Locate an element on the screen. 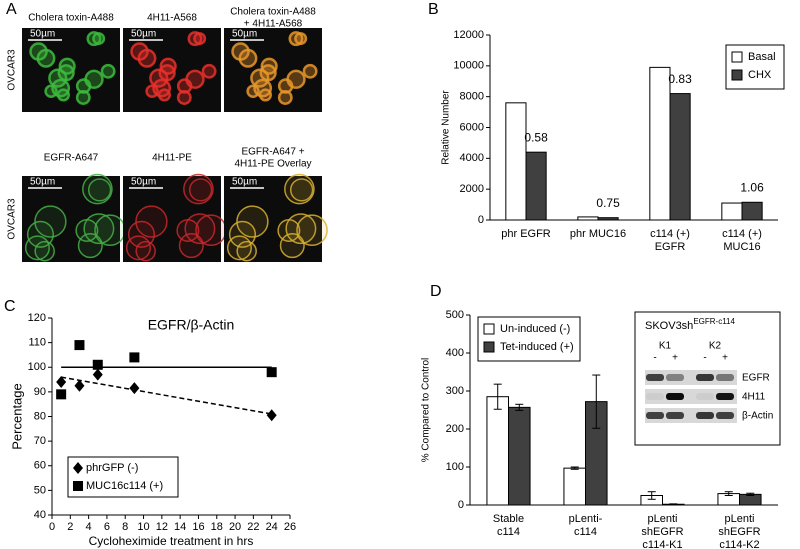 The height and width of the screenshot is (549, 800). image-label: 4H11-PE Overlay is located at coordinates (272, 164).